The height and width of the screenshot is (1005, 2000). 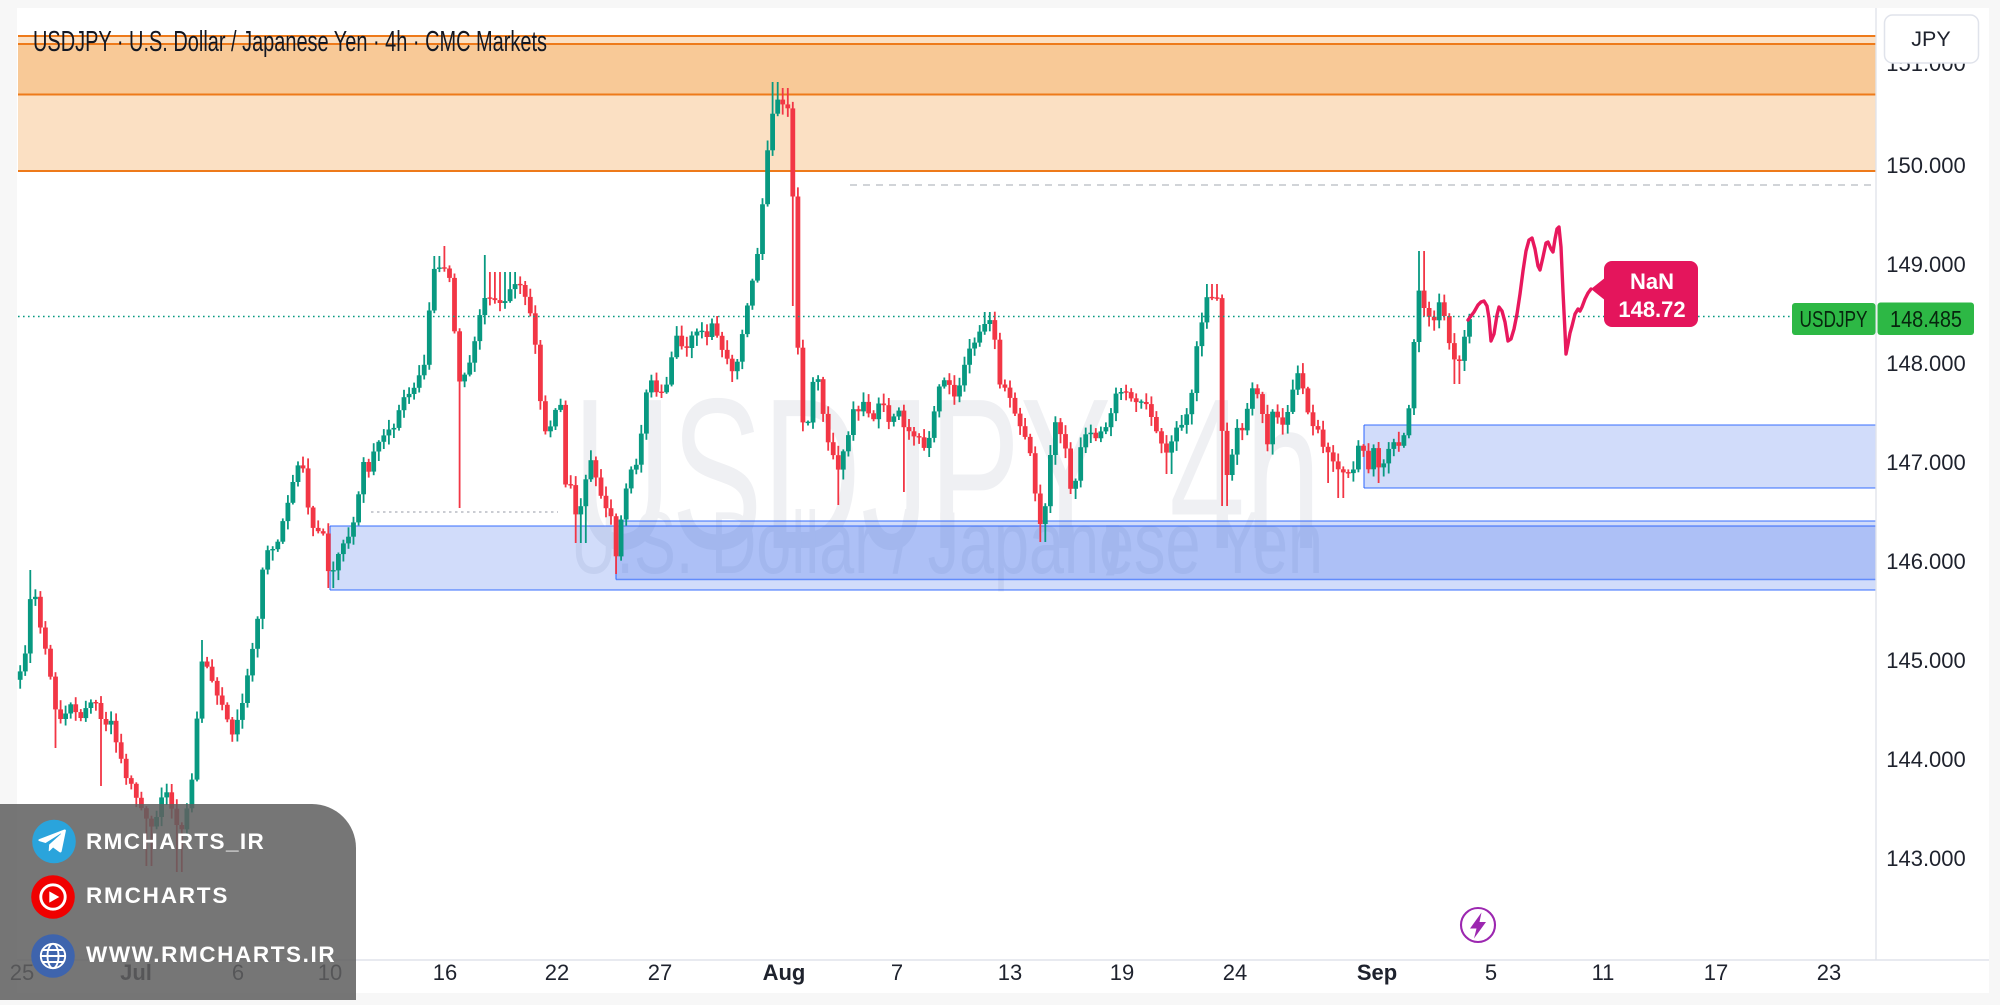 What do you see at coordinates (660, 972) in the screenshot?
I see `svg-text: 27` at bounding box center [660, 972].